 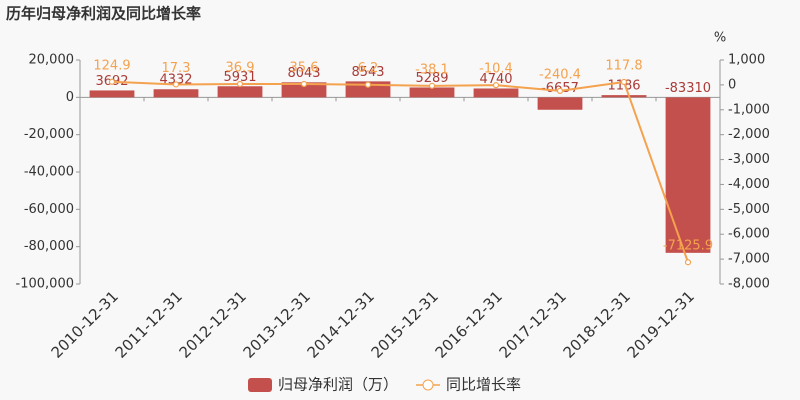 I want to click on y2-tick-label: -1,000, so click(x=749, y=109).